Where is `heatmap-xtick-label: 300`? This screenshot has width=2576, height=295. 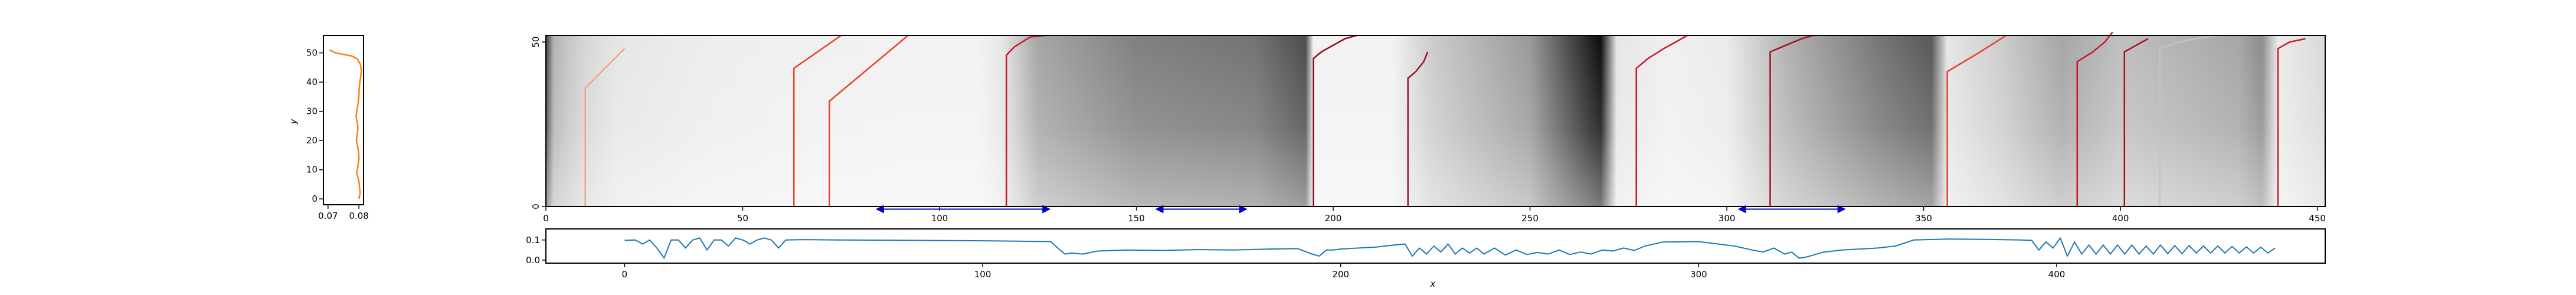
heatmap-xtick-label: 300 is located at coordinates (1728, 218).